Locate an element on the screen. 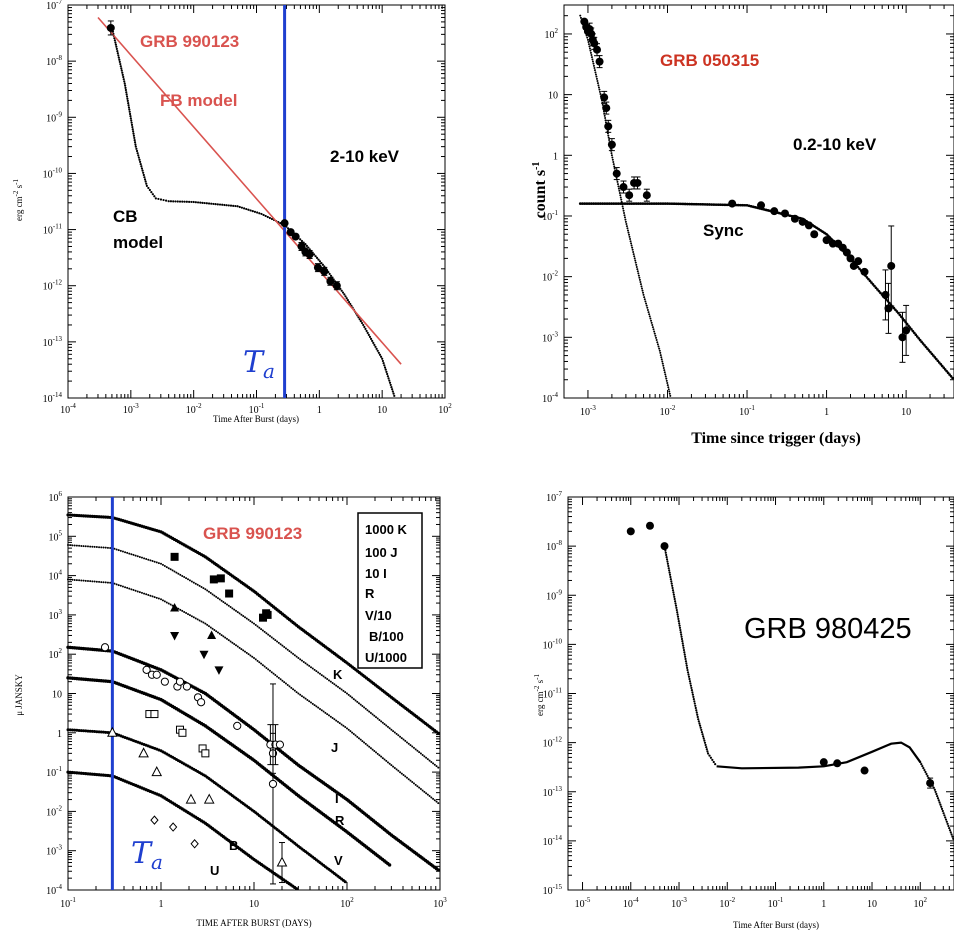 The height and width of the screenshot is (934, 954). tick-label: 10⁻¹⁰ is located at coordinates (53, 173).